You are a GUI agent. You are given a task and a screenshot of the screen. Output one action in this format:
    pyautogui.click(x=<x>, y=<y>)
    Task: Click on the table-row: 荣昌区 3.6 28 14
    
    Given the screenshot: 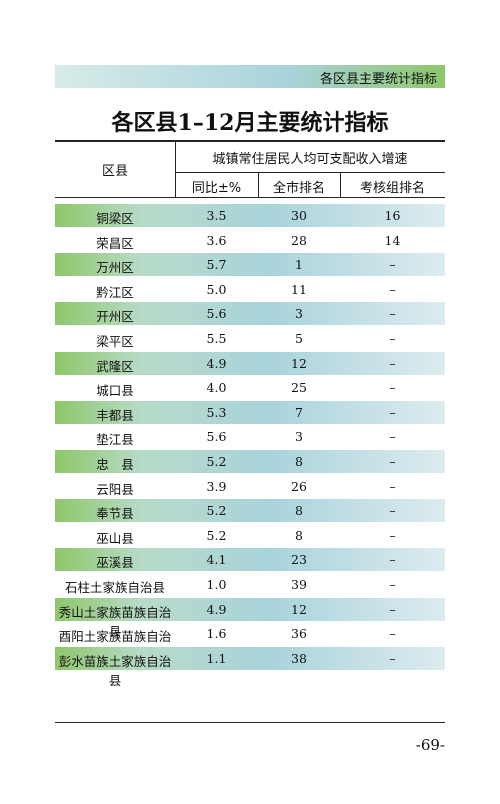 What is the action you would take?
    pyautogui.click(x=250, y=240)
    